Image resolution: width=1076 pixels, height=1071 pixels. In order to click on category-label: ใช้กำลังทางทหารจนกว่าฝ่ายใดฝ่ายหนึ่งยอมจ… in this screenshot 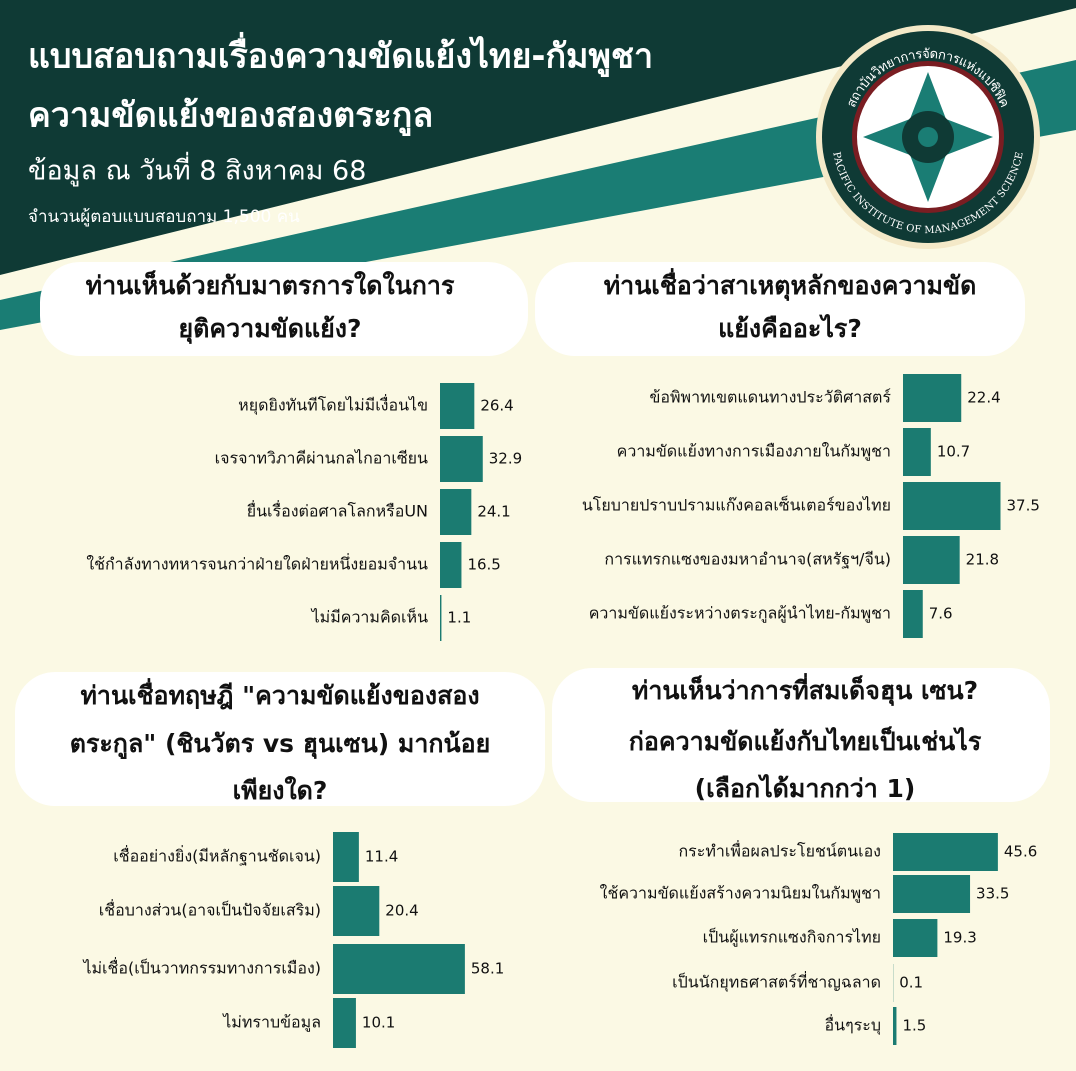, I will do `click(257, 563)`.